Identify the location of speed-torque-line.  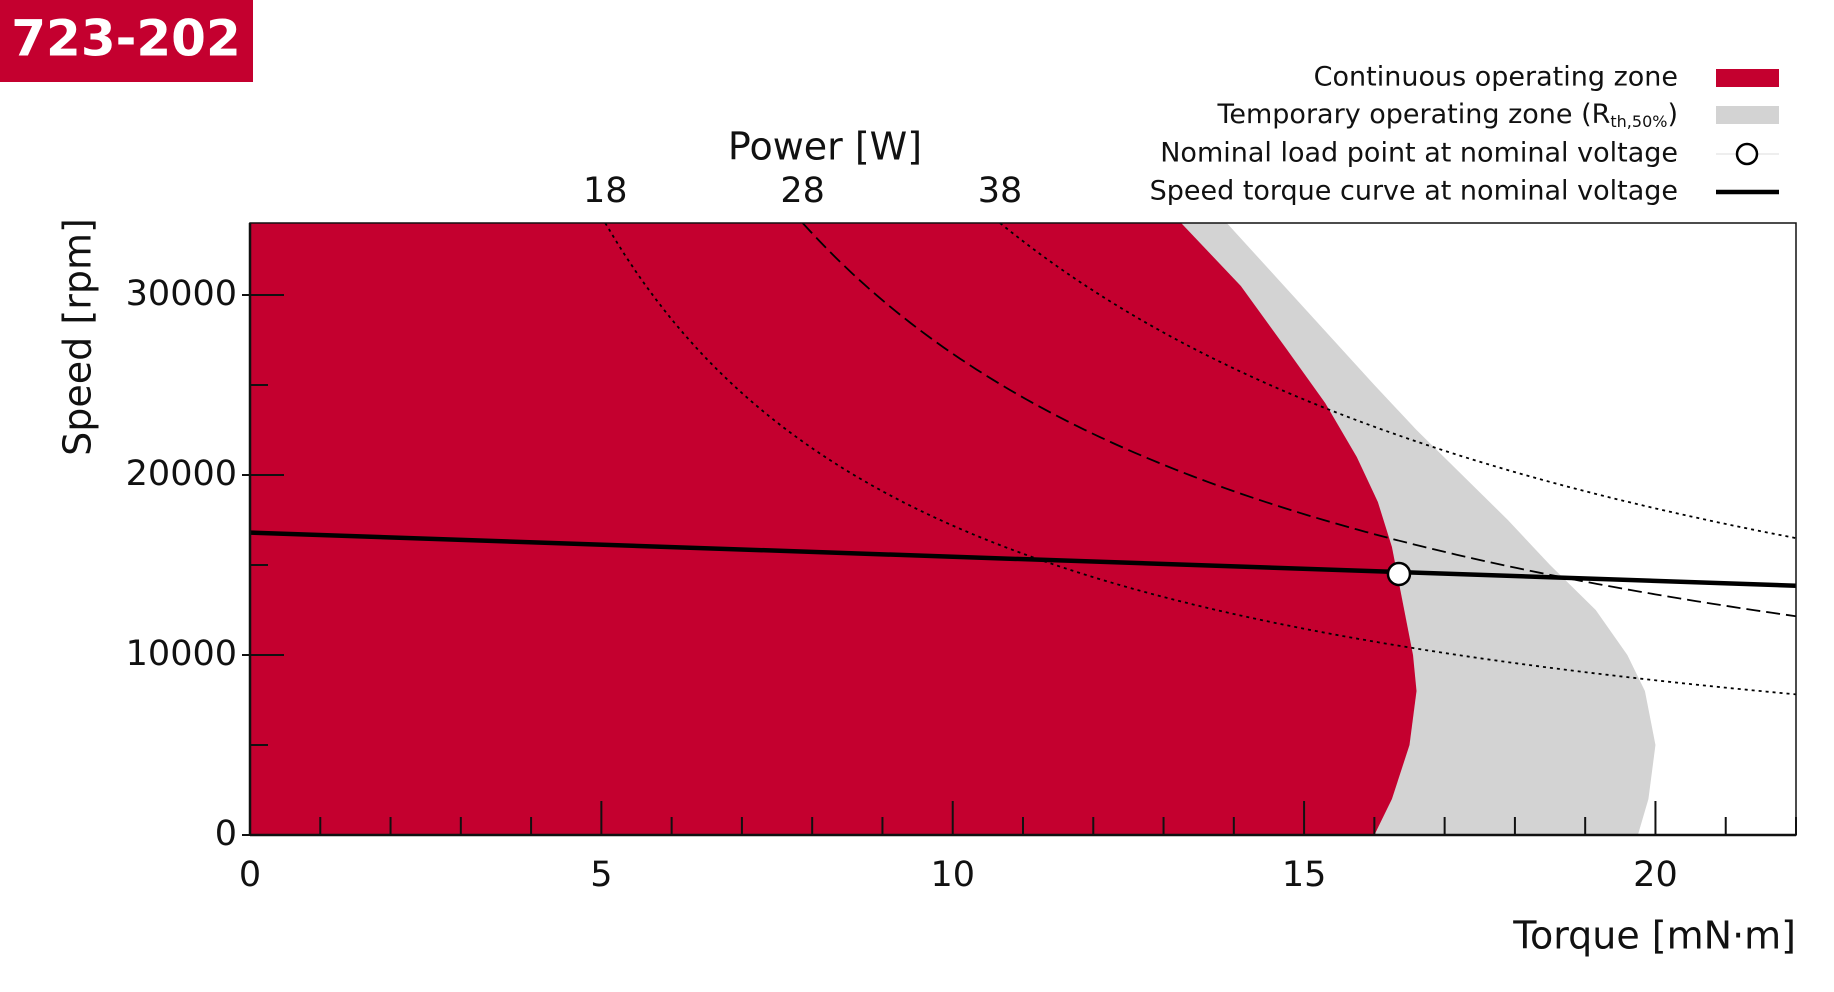
(1023, 559).